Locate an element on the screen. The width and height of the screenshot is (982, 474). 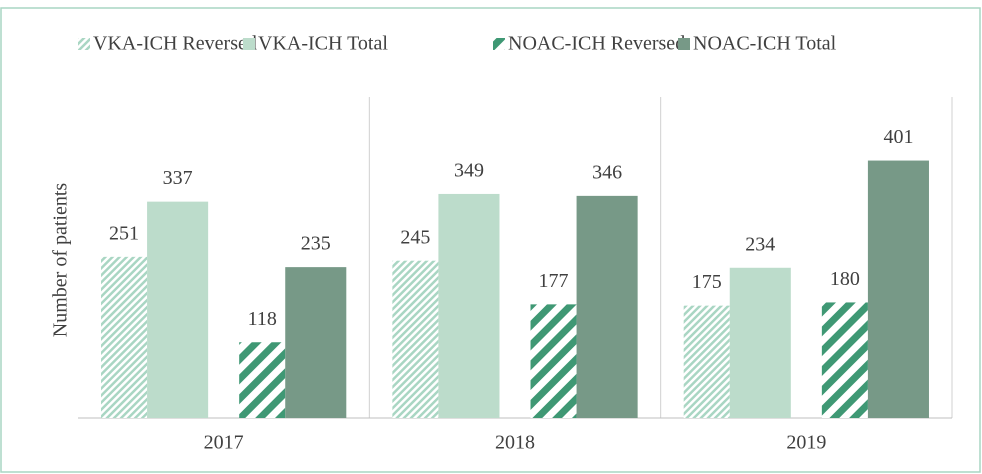
x-tick-label: 2017 is located at coordinates (224, 443).